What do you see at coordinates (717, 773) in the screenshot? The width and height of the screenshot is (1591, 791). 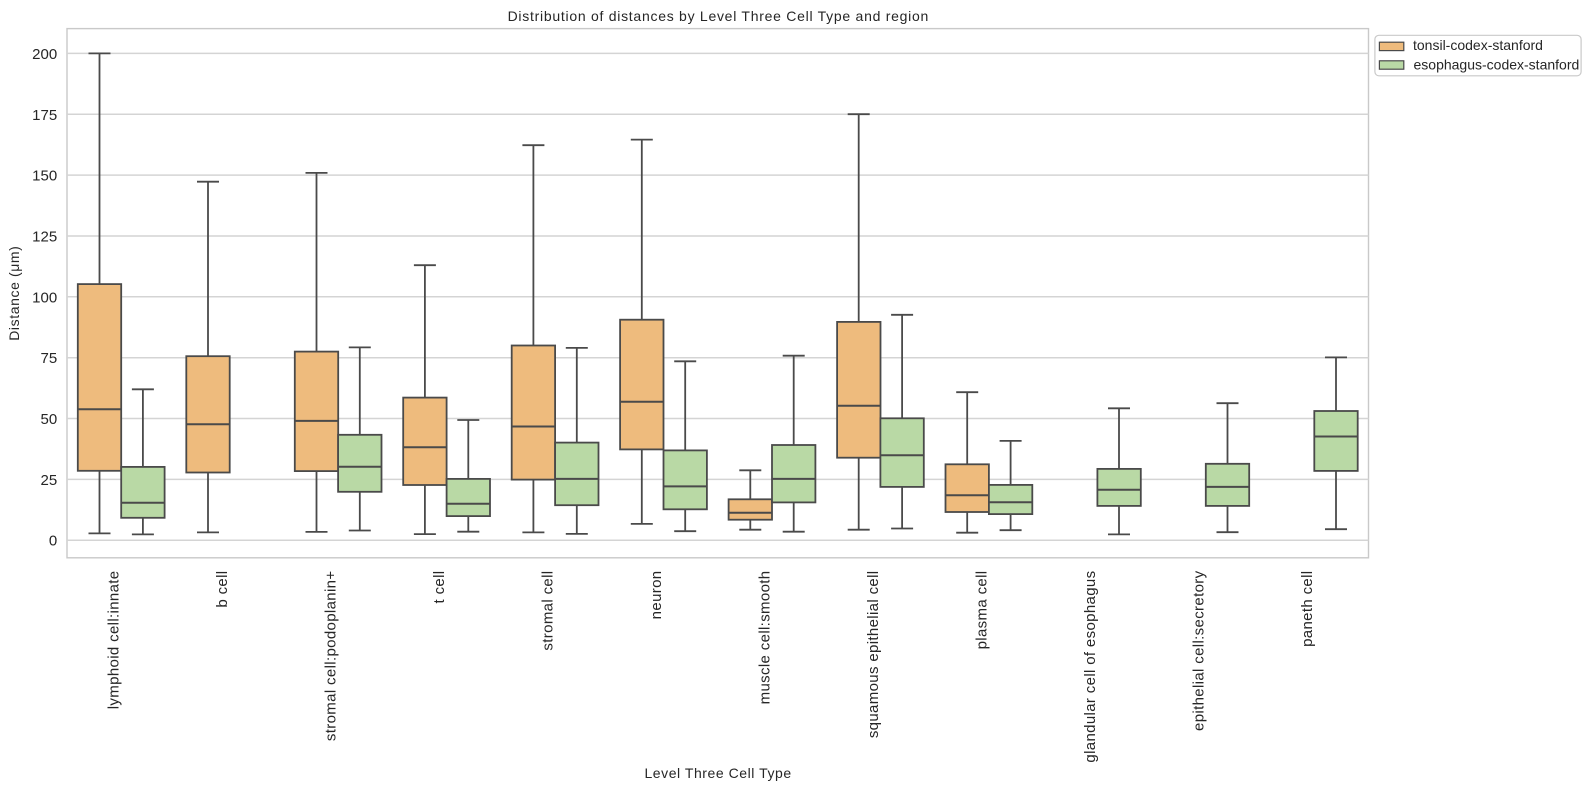 I see `svg-text: Level Three Cell Type` at bounding box center [717, 773].